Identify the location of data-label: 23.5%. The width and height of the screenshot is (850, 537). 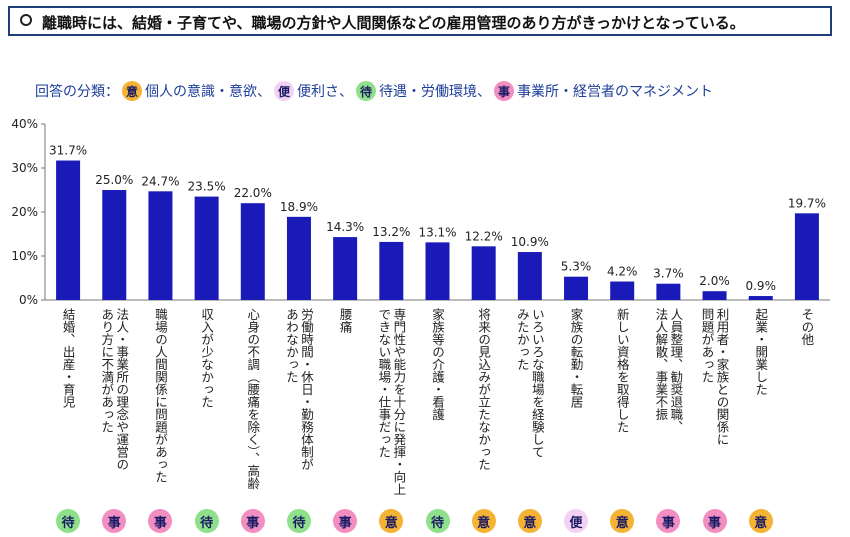
(207, 187).